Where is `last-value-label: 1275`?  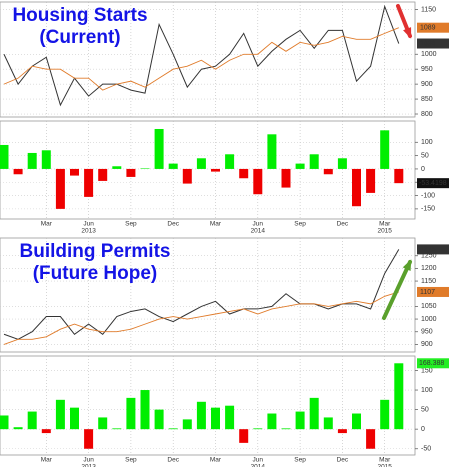
last-value-label: 1275 is located at coordinates (428, 249).